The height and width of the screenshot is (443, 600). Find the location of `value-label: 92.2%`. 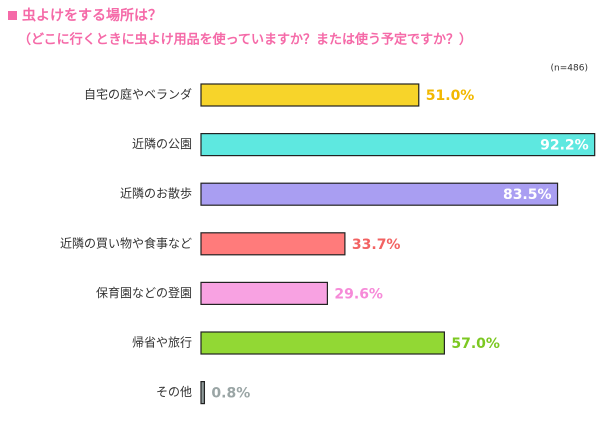

value-label: 92.2% is located at coordinates (564, 146).